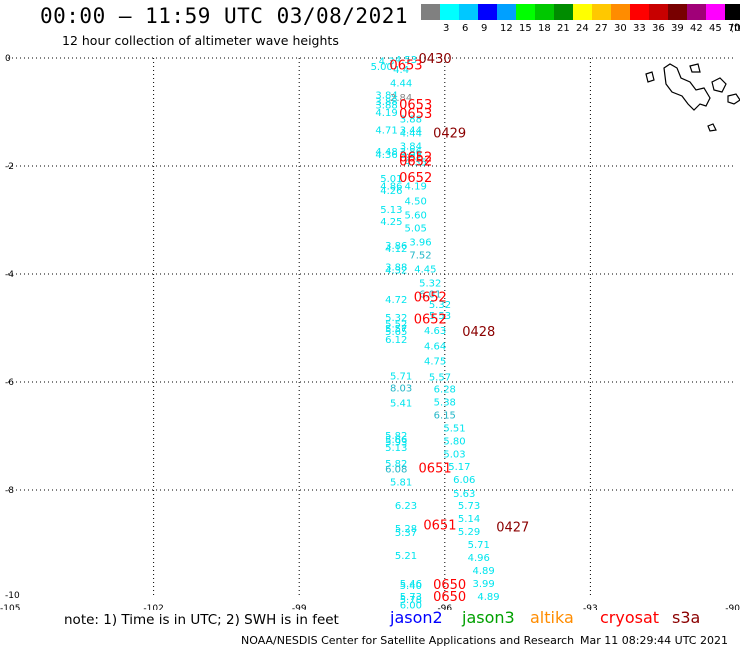 This screenshot has height=650, width=740. I want to click on swh-value-label: 6.08, so click(396, 469).